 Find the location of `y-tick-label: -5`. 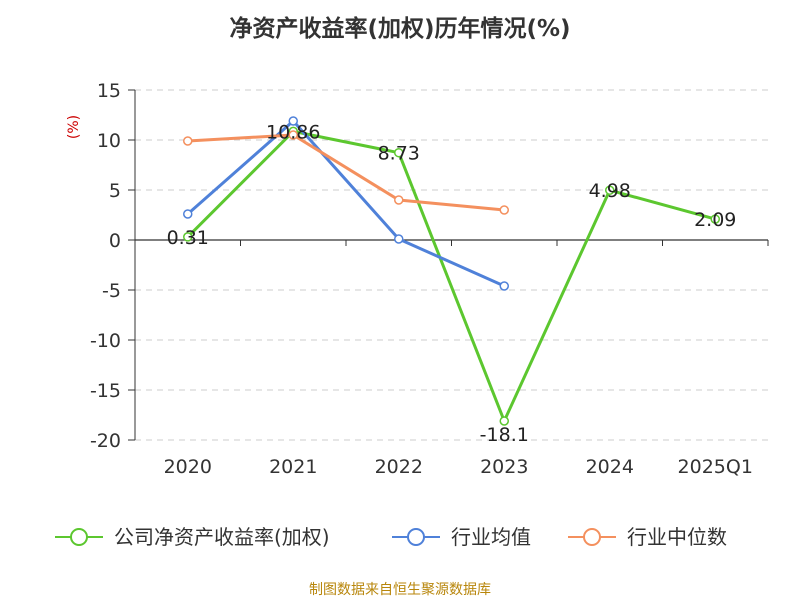

y-tick-label: -5 is located at coordinates (111, 291).